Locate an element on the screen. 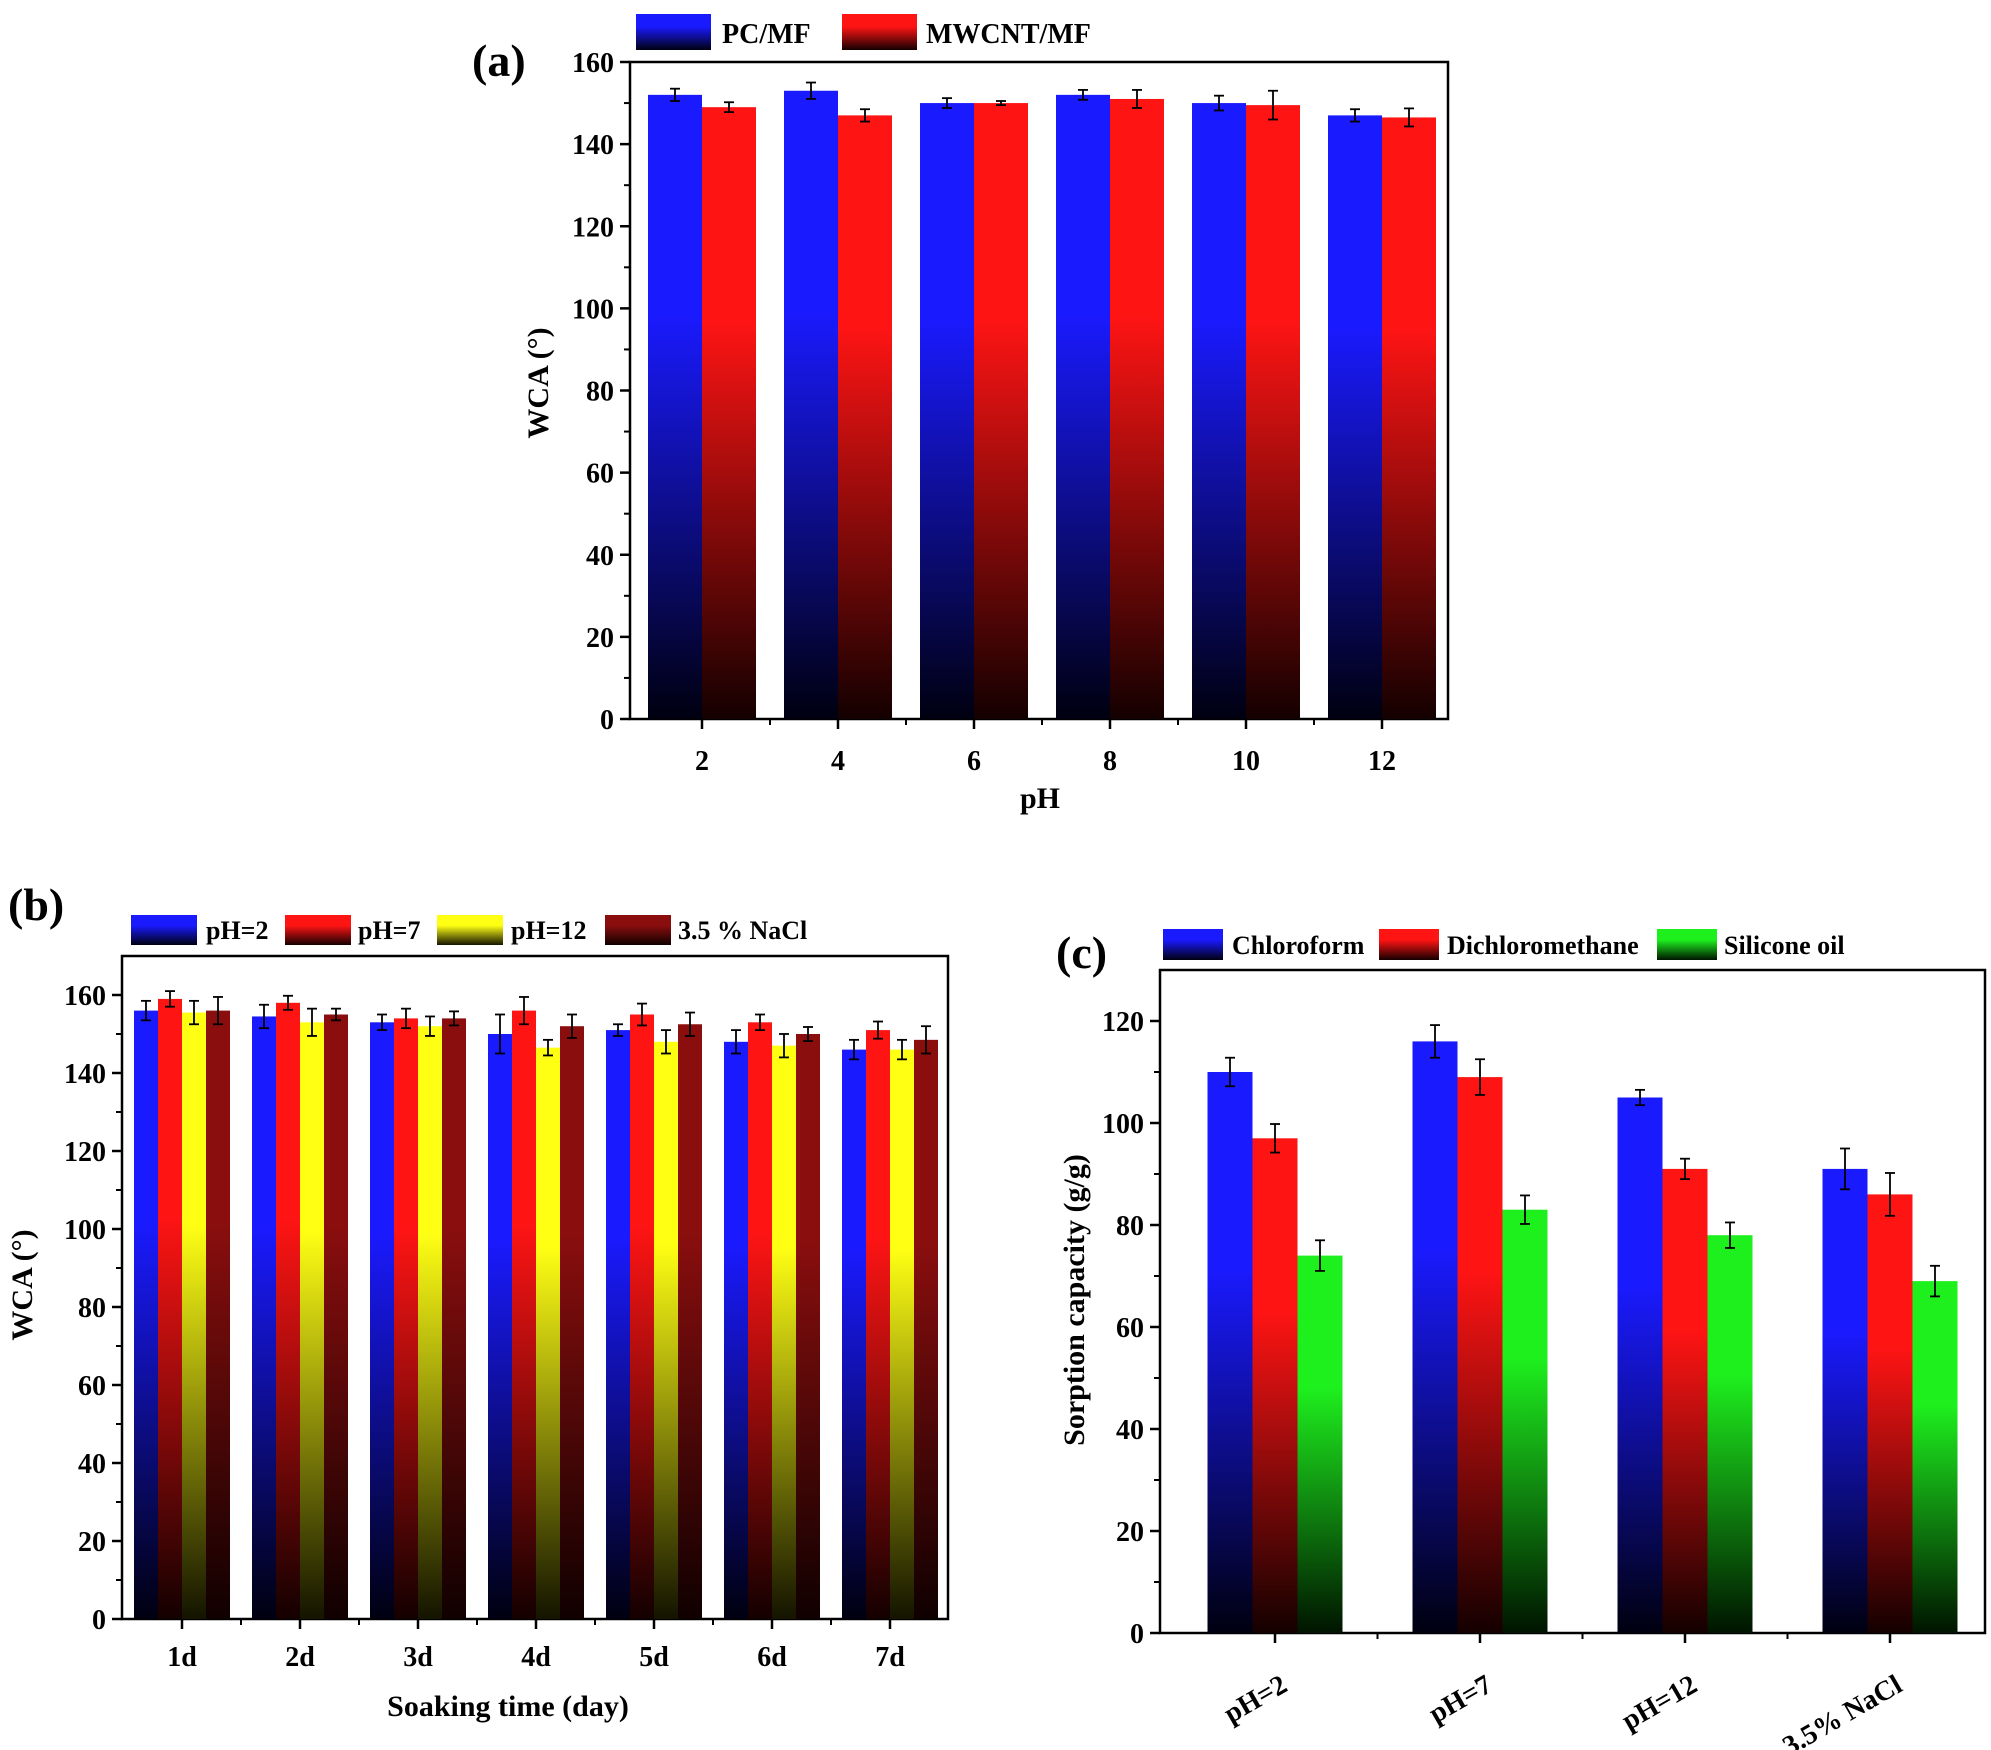 This screenshot has width=1991, height=1750. panel-label: (b) is located at coordinates (36, 904).